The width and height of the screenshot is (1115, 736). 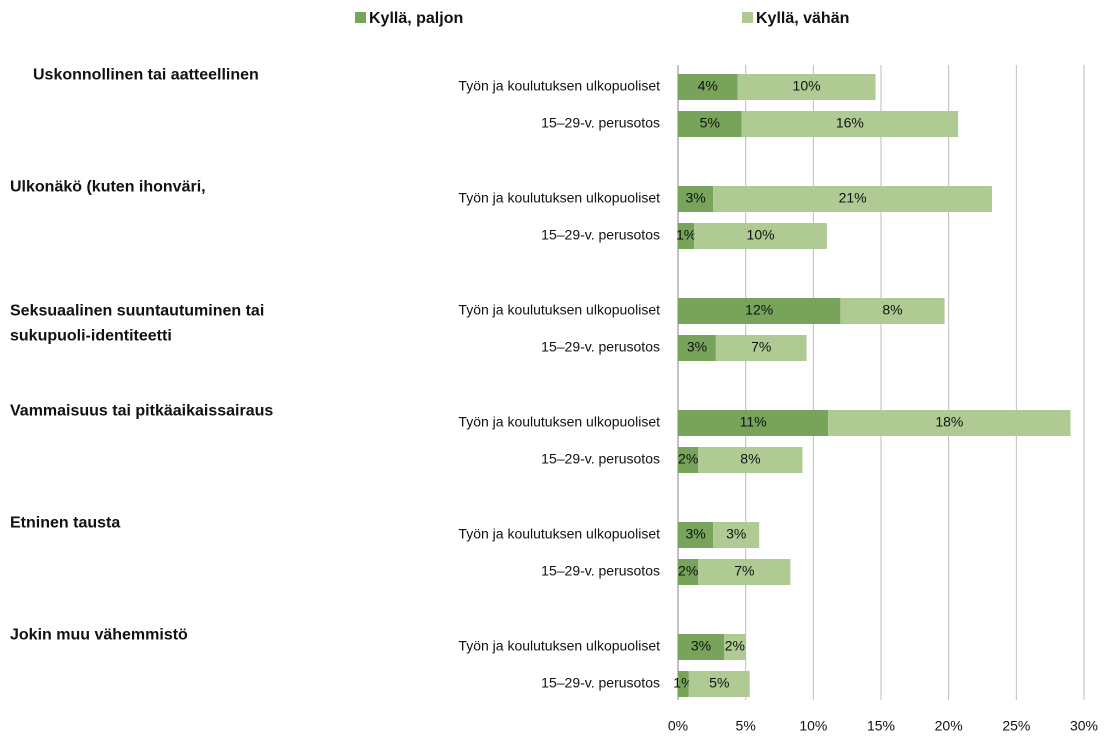 I want to click on data-label: 16%, so click(x=850, y=123).